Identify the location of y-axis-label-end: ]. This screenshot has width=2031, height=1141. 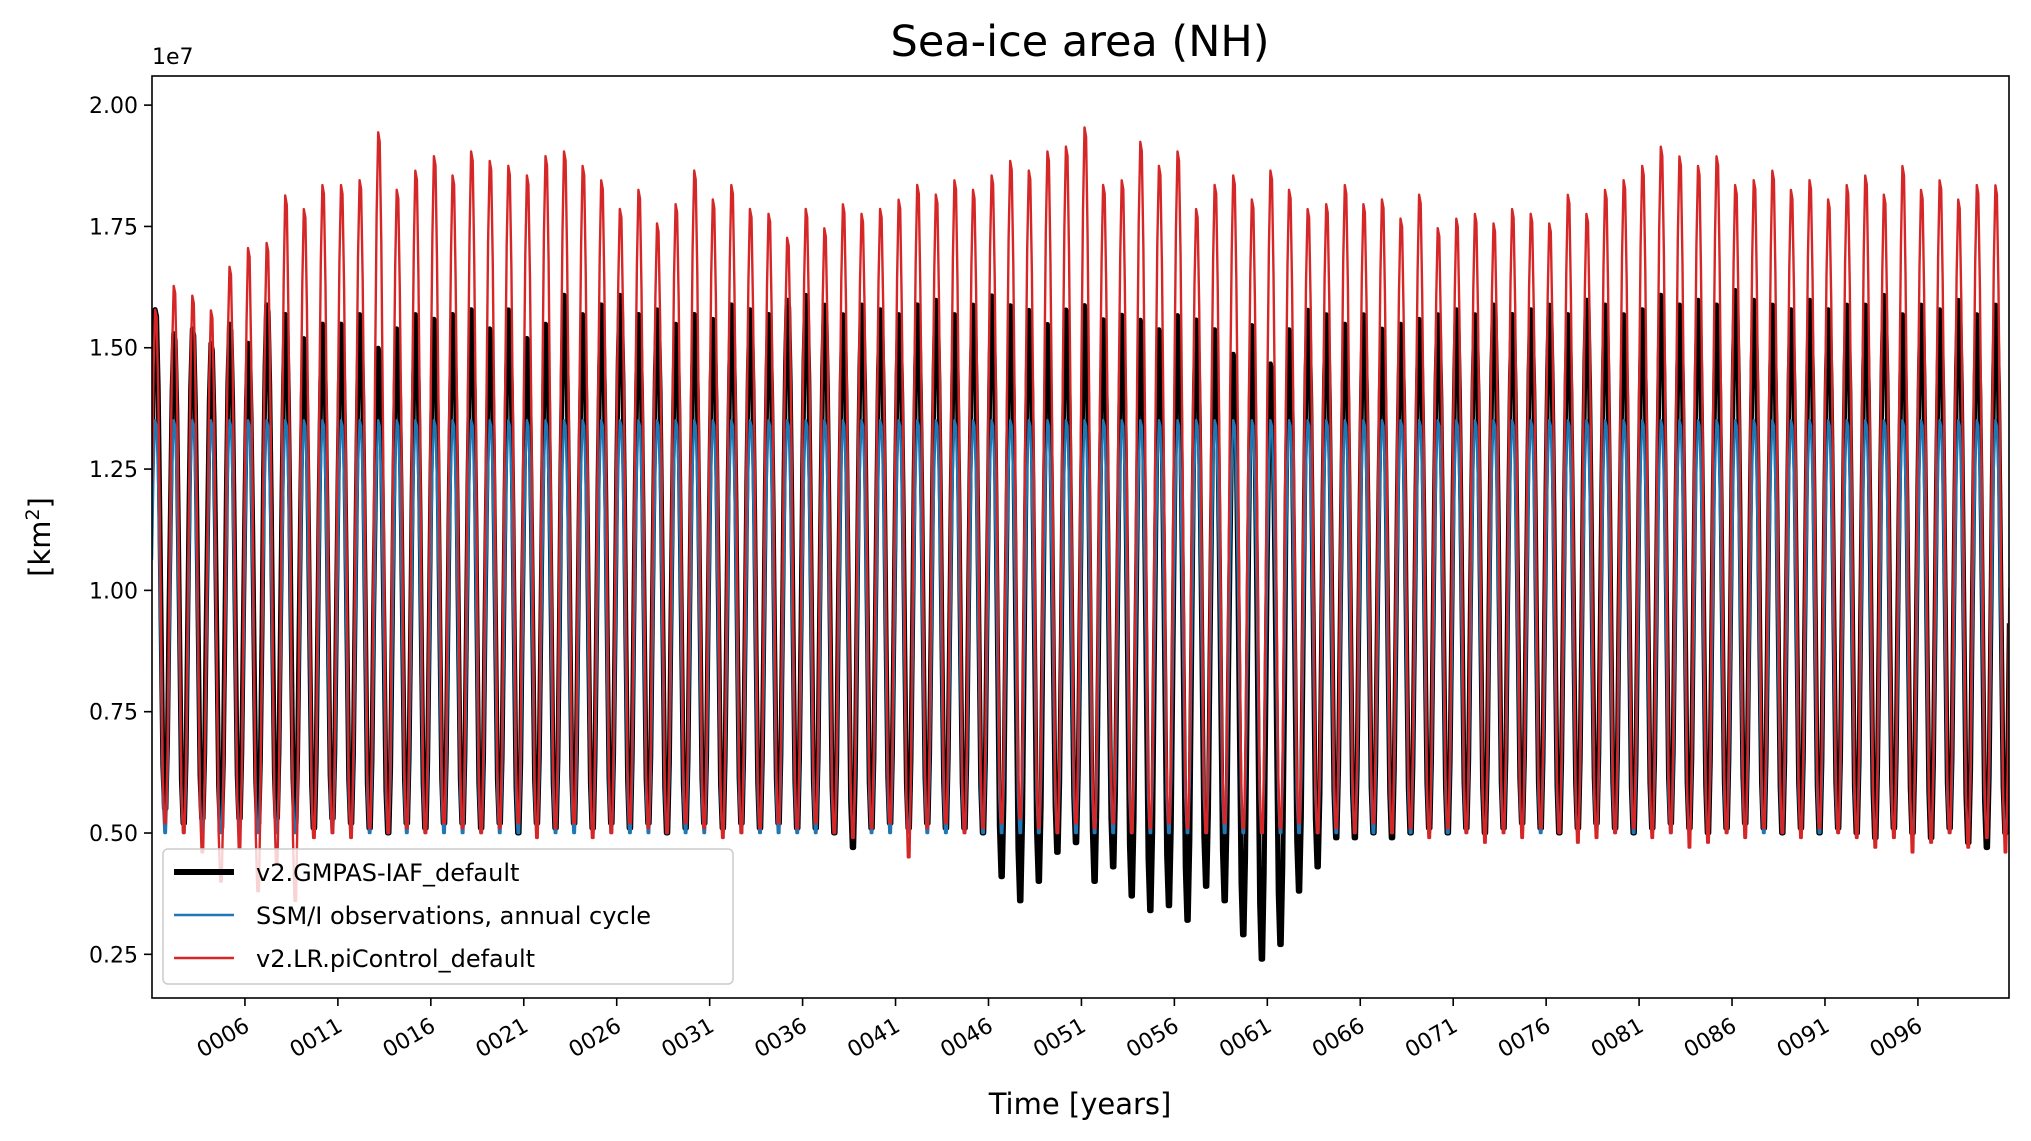
(40, 502).